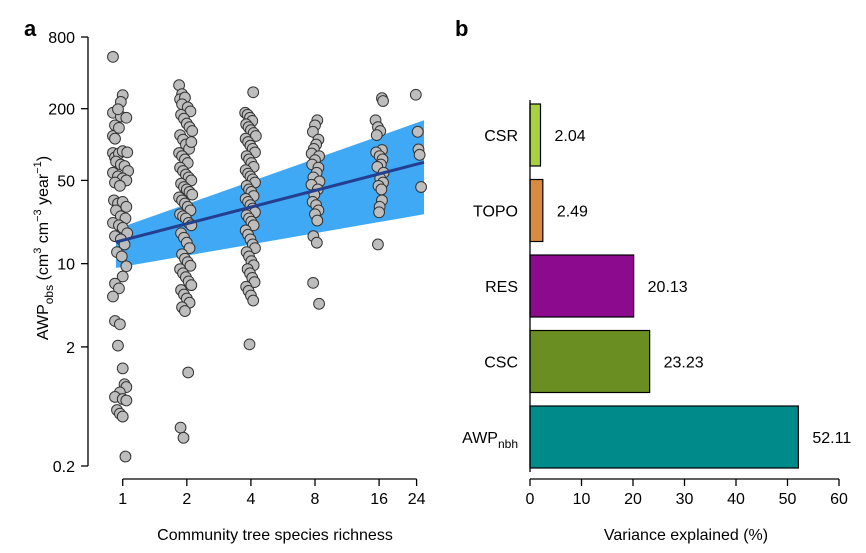  I want to click on y-axis-title-sub: obs, so click(49, 294).